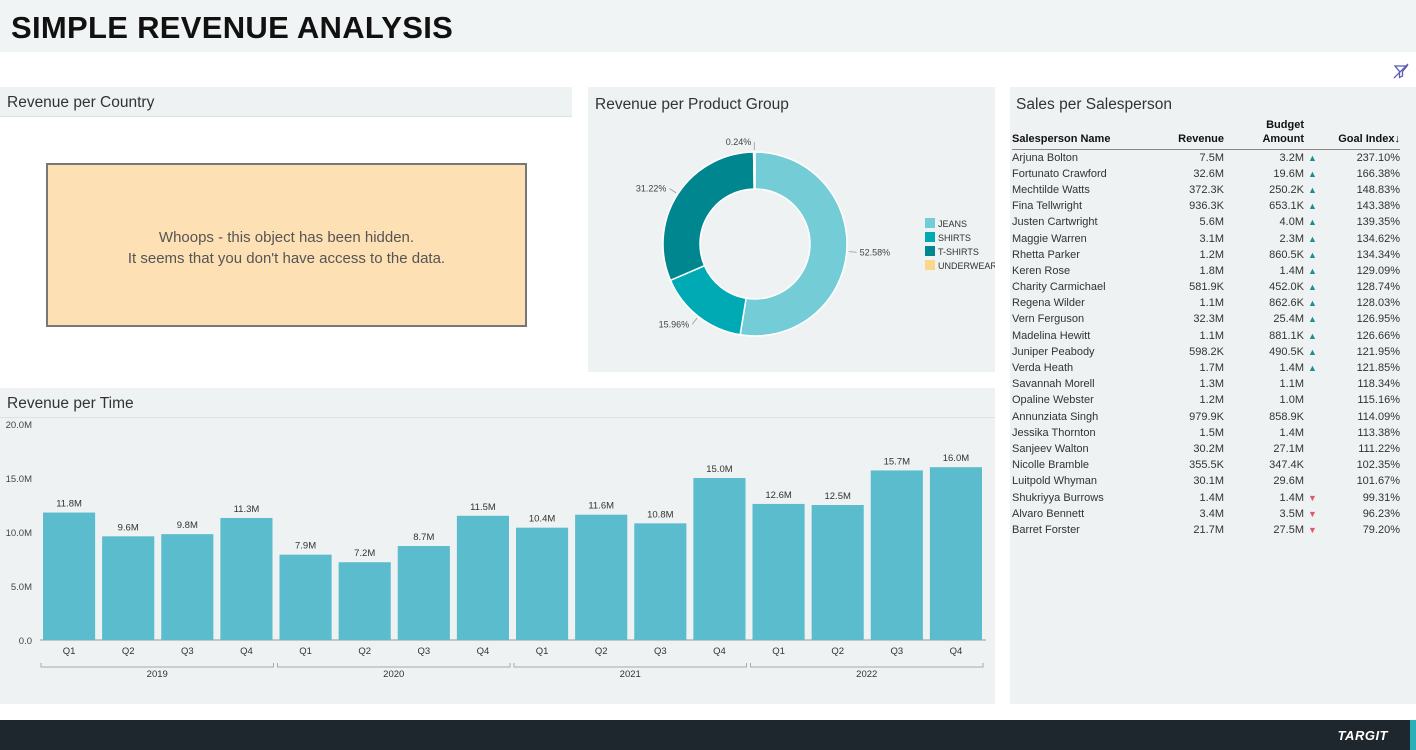 Image resolution: width=1416 pixels, height=750 pixels. What do you see at coordinates (1206, 206) in the screenshot?
I see `table-row: Fina Tellwright 936.3K 653.1K ▲ 143.38%` at bounding box center [1206, 206].